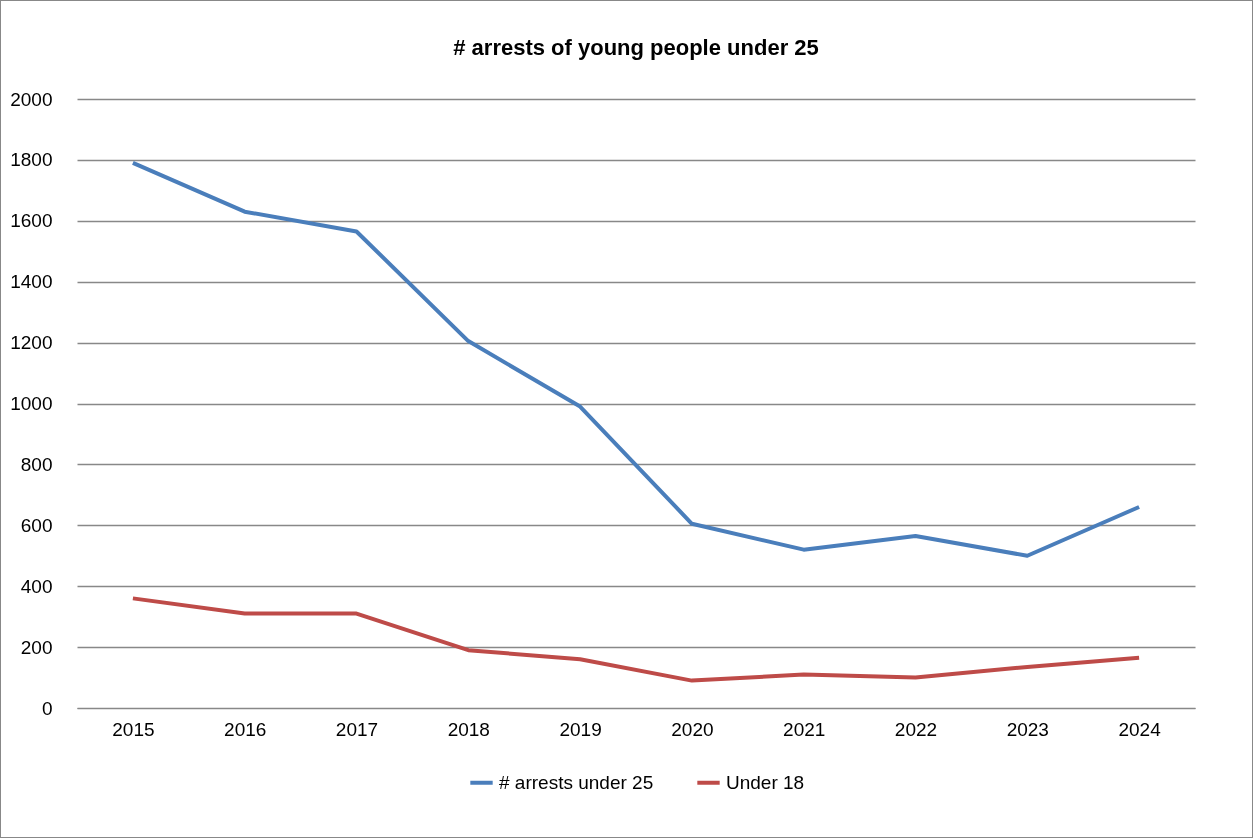 This screenshot has width=1255, height=840. I want to click on chart-title: # arrests of young people under 25, so click(636, 47).